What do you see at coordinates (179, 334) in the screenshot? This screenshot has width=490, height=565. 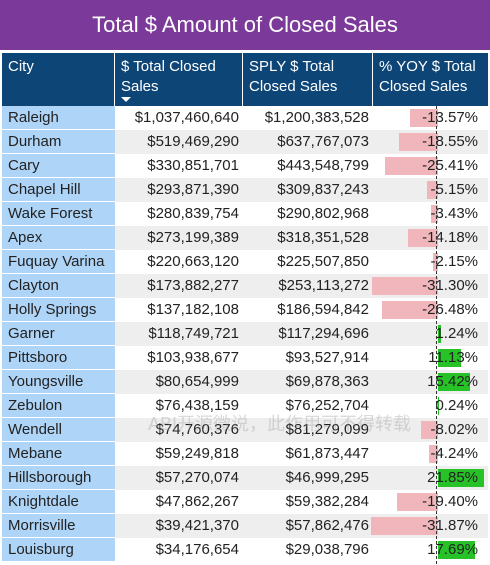 I see `cell-total-closed-sales: $118,749,721` at bounding box center [179, 334].